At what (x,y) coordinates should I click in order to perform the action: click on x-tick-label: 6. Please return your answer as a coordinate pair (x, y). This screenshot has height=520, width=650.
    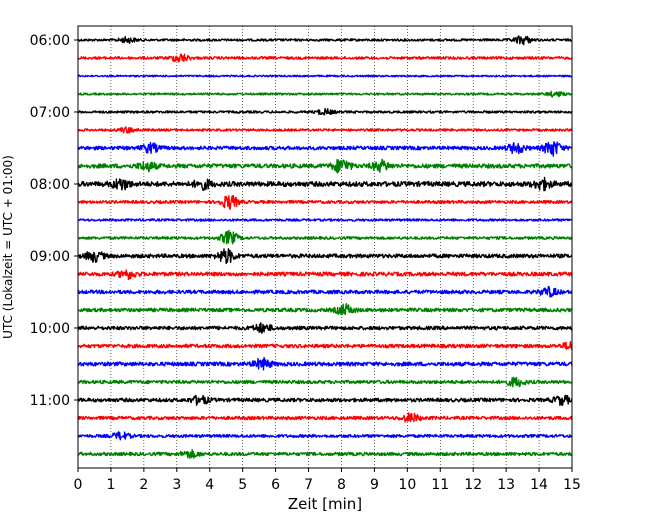
    Looking at the image, I should click on (275, 485).